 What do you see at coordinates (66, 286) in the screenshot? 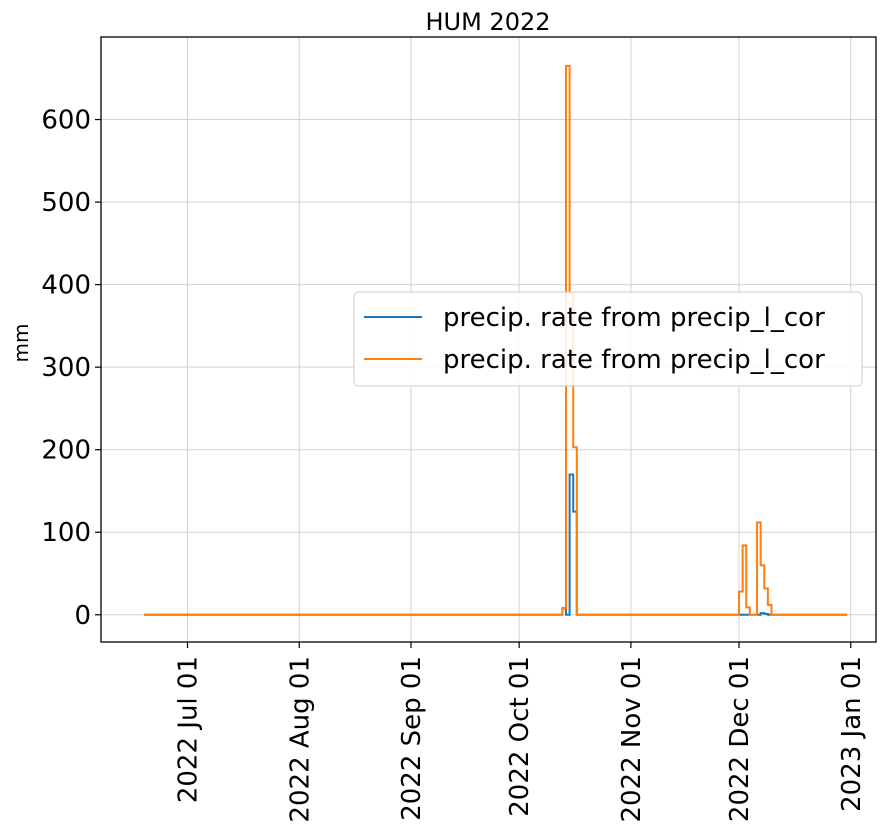
I see `y-tick-label: 400` at bounding box center [66, 286].